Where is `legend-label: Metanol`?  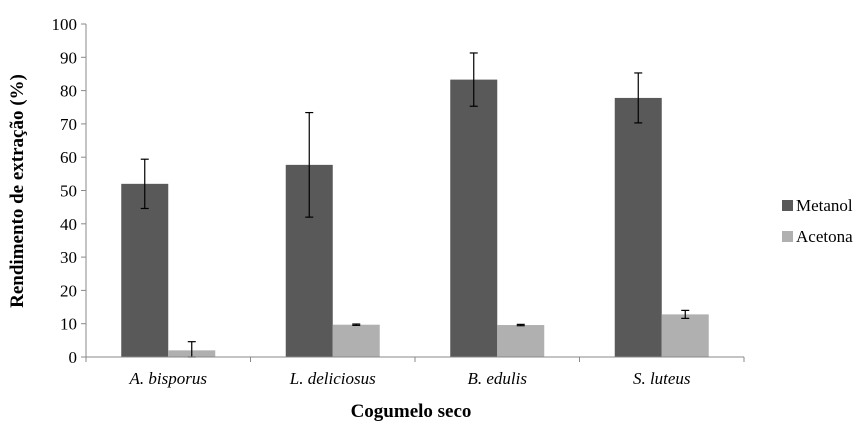
legend-label: Metanol is located at coordinates (824, 205).